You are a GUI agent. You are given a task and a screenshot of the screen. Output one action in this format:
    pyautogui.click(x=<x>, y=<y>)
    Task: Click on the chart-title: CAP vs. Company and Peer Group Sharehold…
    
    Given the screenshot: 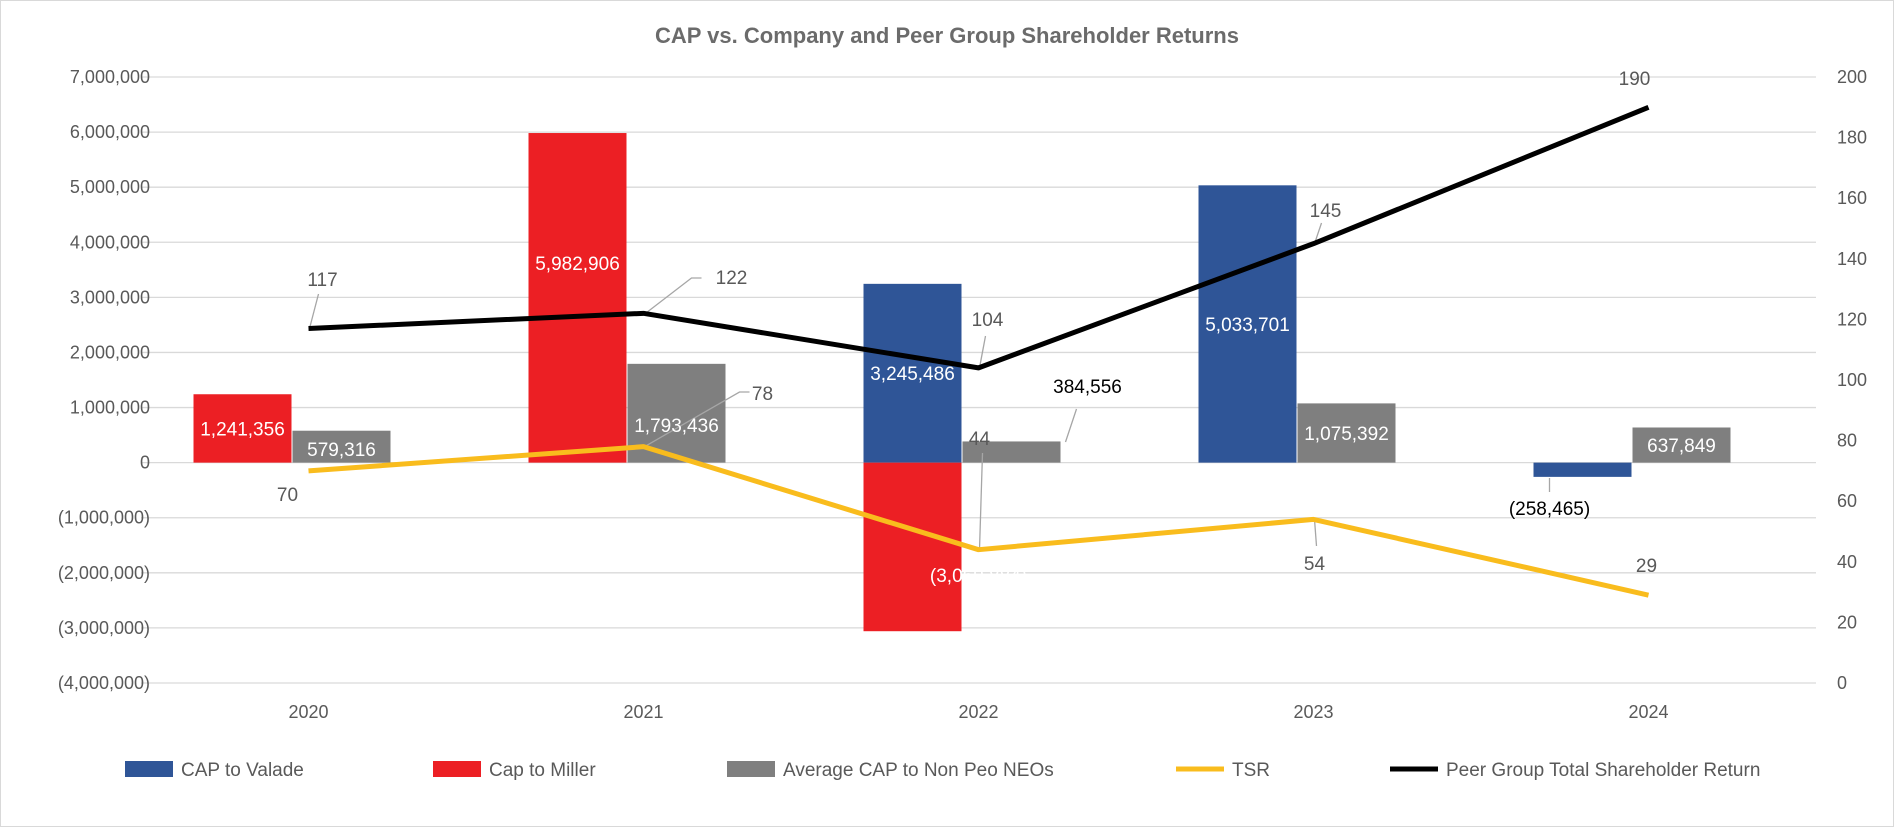 What is the action you would take?
    pyautogui.click(x=947, y=35)
    